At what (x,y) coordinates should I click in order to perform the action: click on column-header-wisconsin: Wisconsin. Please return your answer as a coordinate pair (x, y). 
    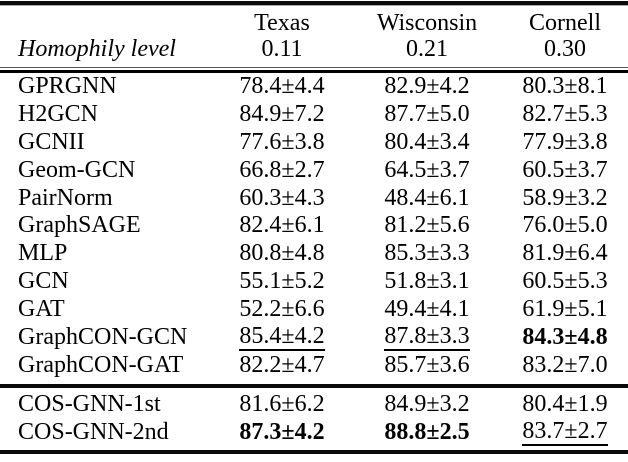
    Looking at the image, I should click on (427, 23).